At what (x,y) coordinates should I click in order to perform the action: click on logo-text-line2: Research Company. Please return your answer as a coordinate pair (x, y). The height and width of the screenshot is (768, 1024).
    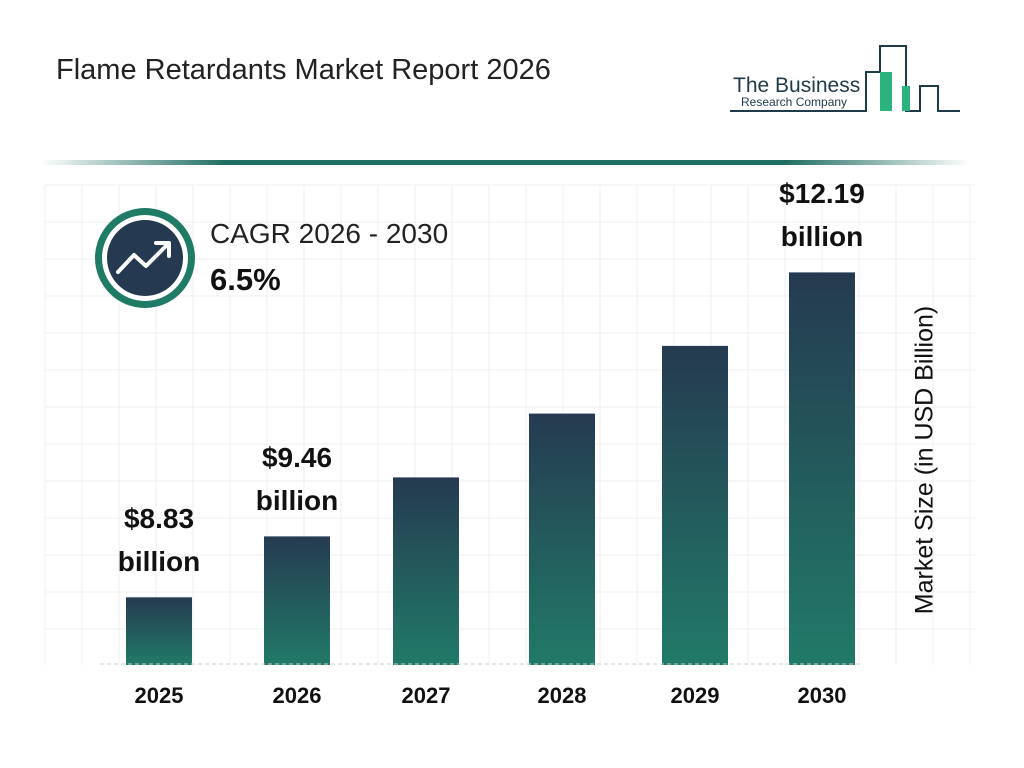
    Looking at the image, I should click on (794, 102).